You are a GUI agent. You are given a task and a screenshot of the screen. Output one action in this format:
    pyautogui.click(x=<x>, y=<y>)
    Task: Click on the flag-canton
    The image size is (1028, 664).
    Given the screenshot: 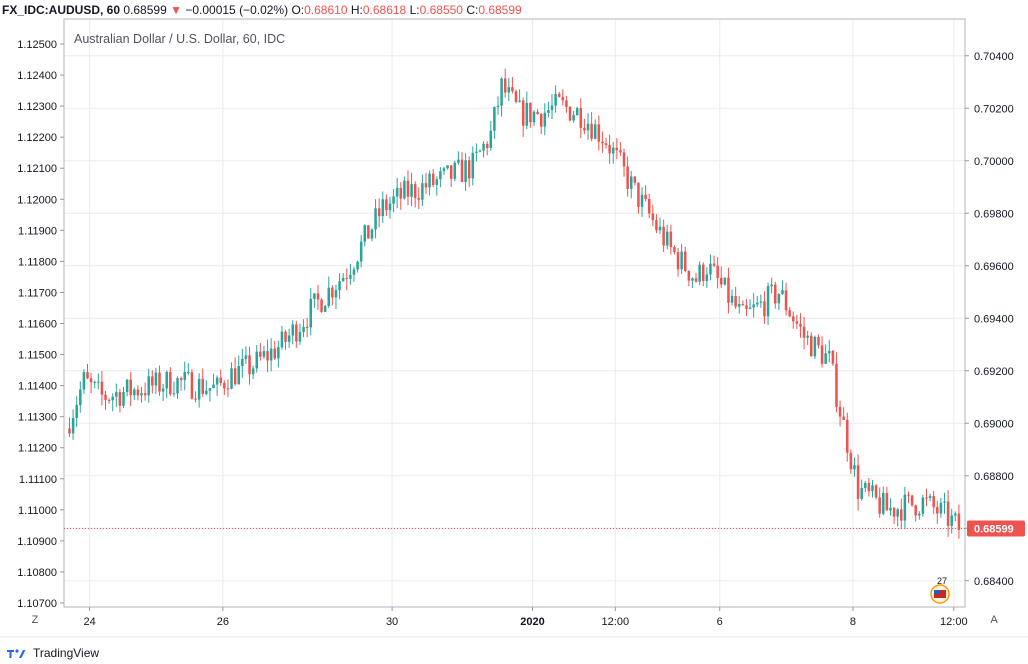 What is the action you would take?
    pyautogui.click(x=936, y=592)
    